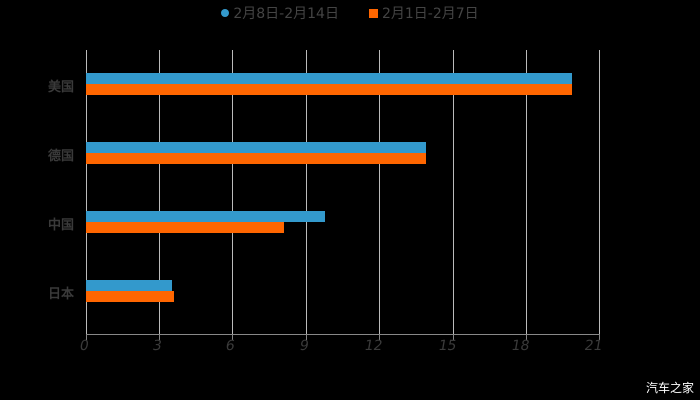 This screenshot has height=400, width=700. What do you see at coordinates (350, 13) in the screenshot?
I see `chart-legend: 2月8日-2月14日 2月1日-2月7日` at bounding box center [350, 13].